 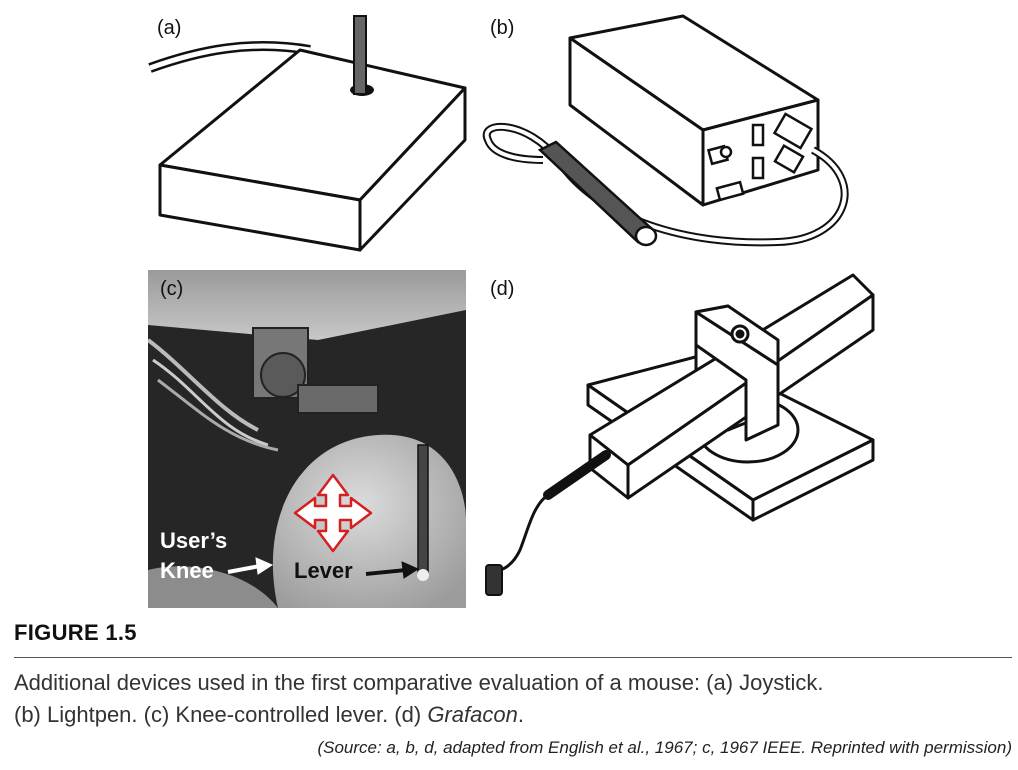 I want to click on users-knee-line2: Knee, so click(x=187, y=570).